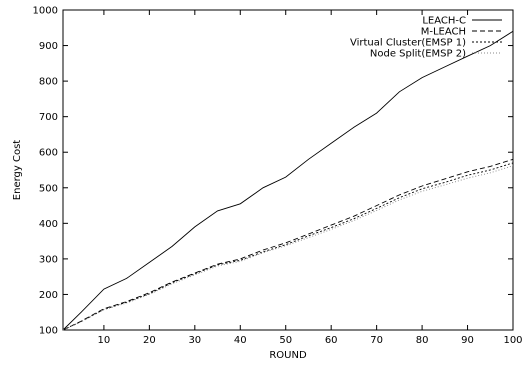  I want to click on y-tick-label: 800, so click(48, 82).